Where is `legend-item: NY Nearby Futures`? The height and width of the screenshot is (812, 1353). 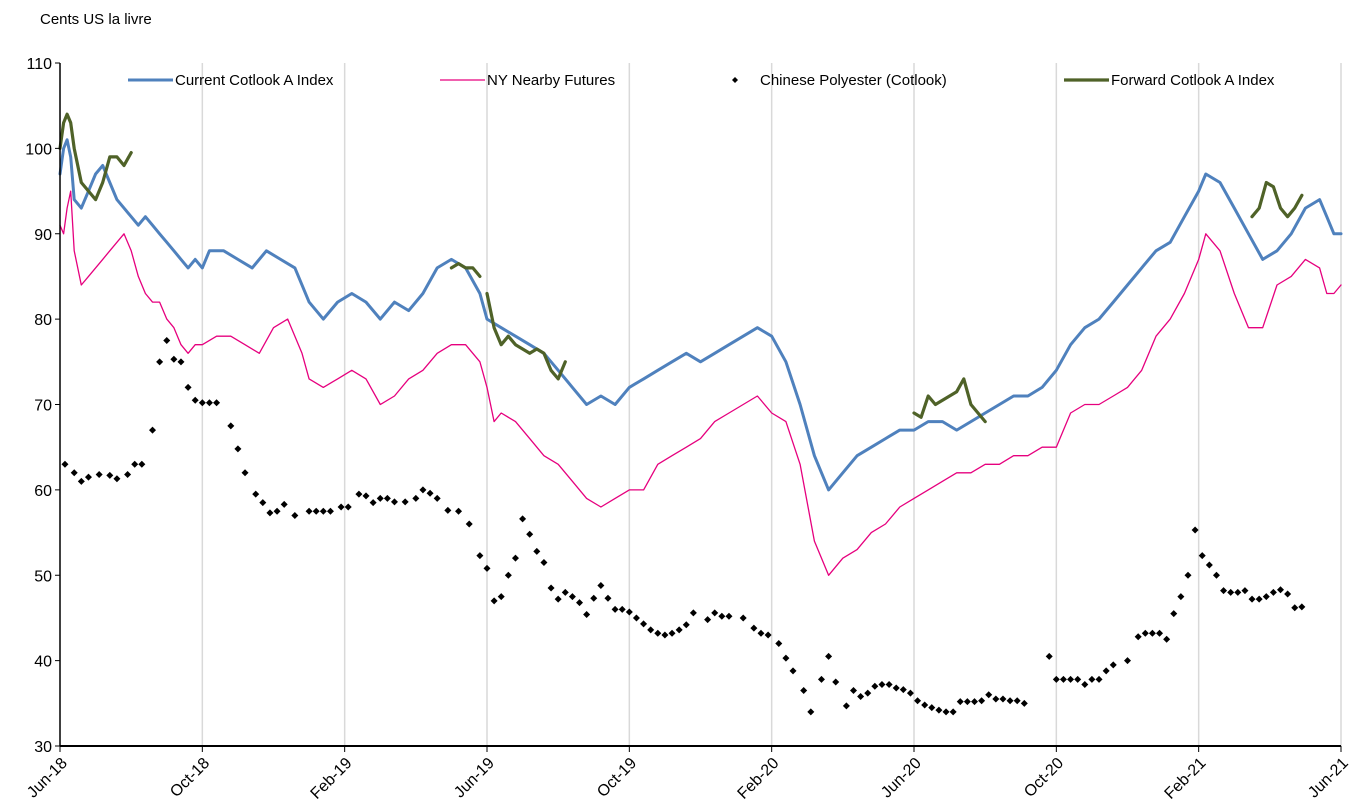 legend-item: NY Nearby Futures is located at coordinates (527, 80).